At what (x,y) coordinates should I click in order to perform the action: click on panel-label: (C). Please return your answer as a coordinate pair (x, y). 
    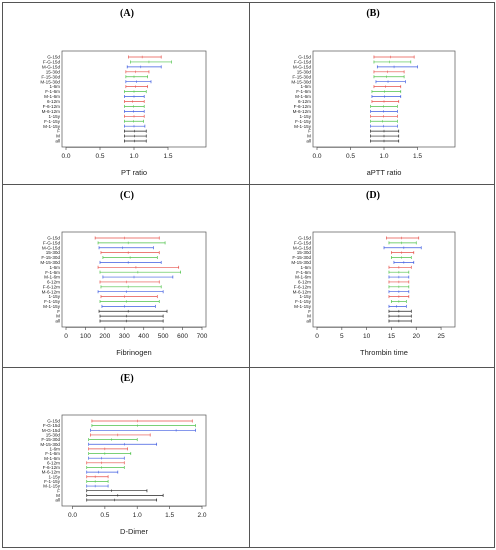
    Looking at the image, I should click on (127, 195).